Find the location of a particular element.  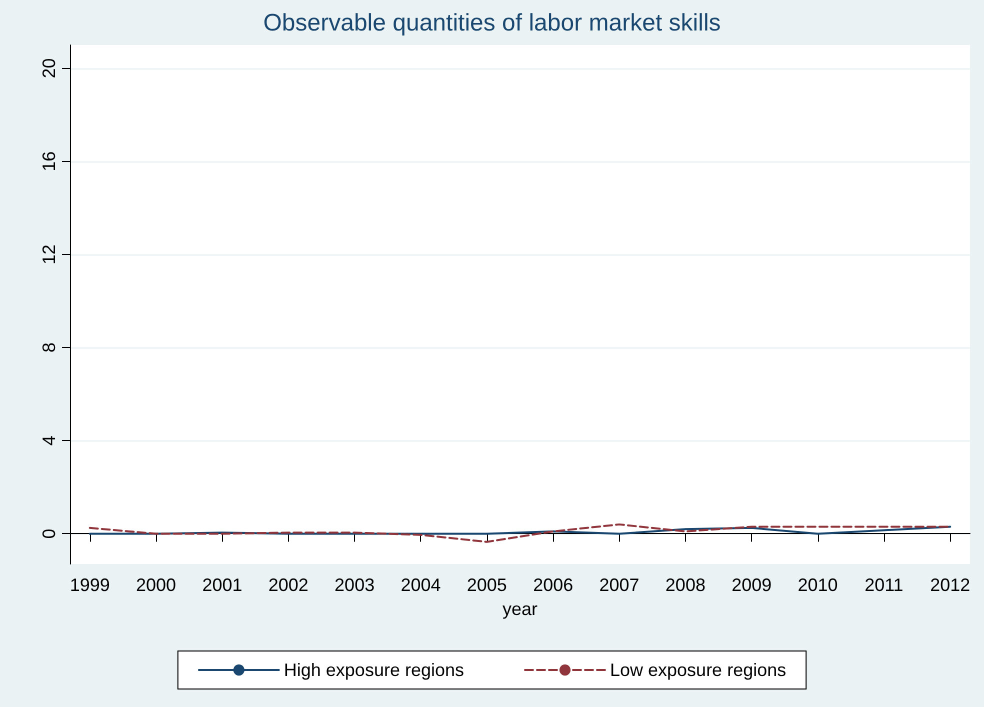

x-axis-title: year is located at coordinates (520, 609).